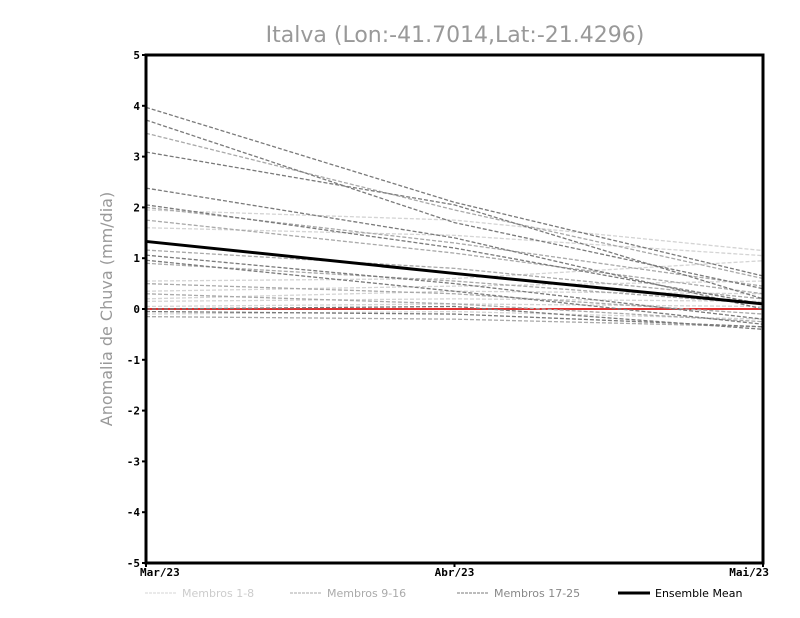 Image resolution: width=800 pixels, height=618 pixels. I want to click on x-tick-label: Mar/23, so click(160, 572).